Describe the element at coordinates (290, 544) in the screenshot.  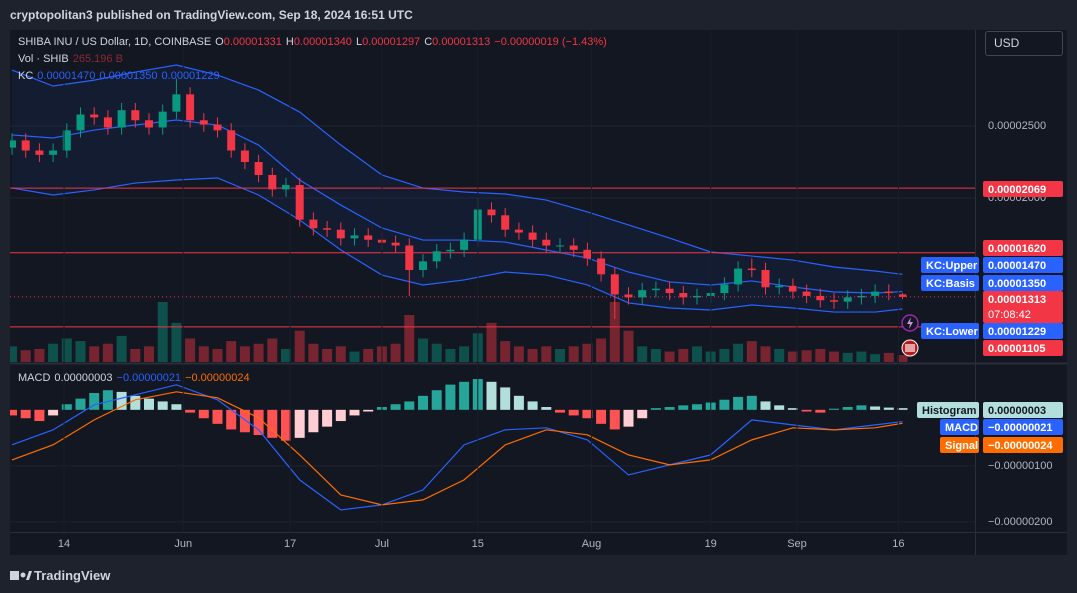
I see `x-tick-label: 17` at that location.